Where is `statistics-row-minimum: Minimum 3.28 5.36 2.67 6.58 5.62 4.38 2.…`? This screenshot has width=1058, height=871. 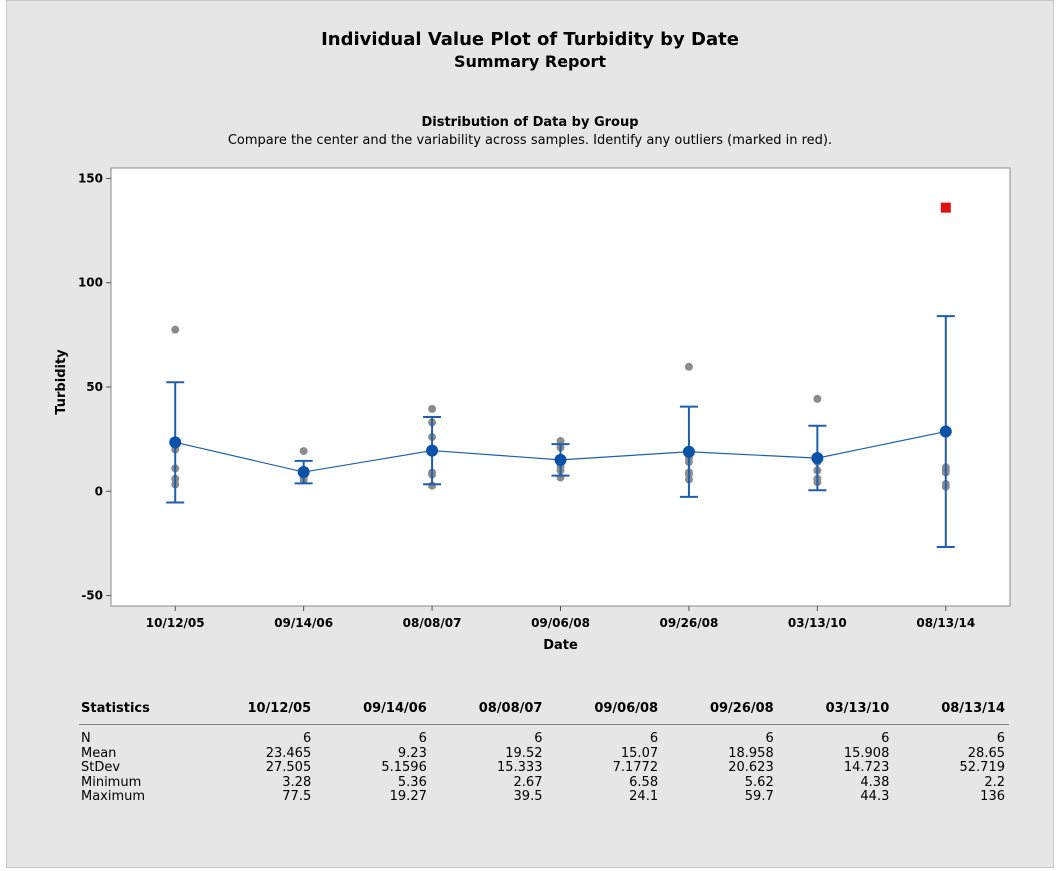
statistics-row-minimum: Minimum 3.28 5.36 2.67 6.58 5.62 4.38 2.… is located at coordinates (544, 782).